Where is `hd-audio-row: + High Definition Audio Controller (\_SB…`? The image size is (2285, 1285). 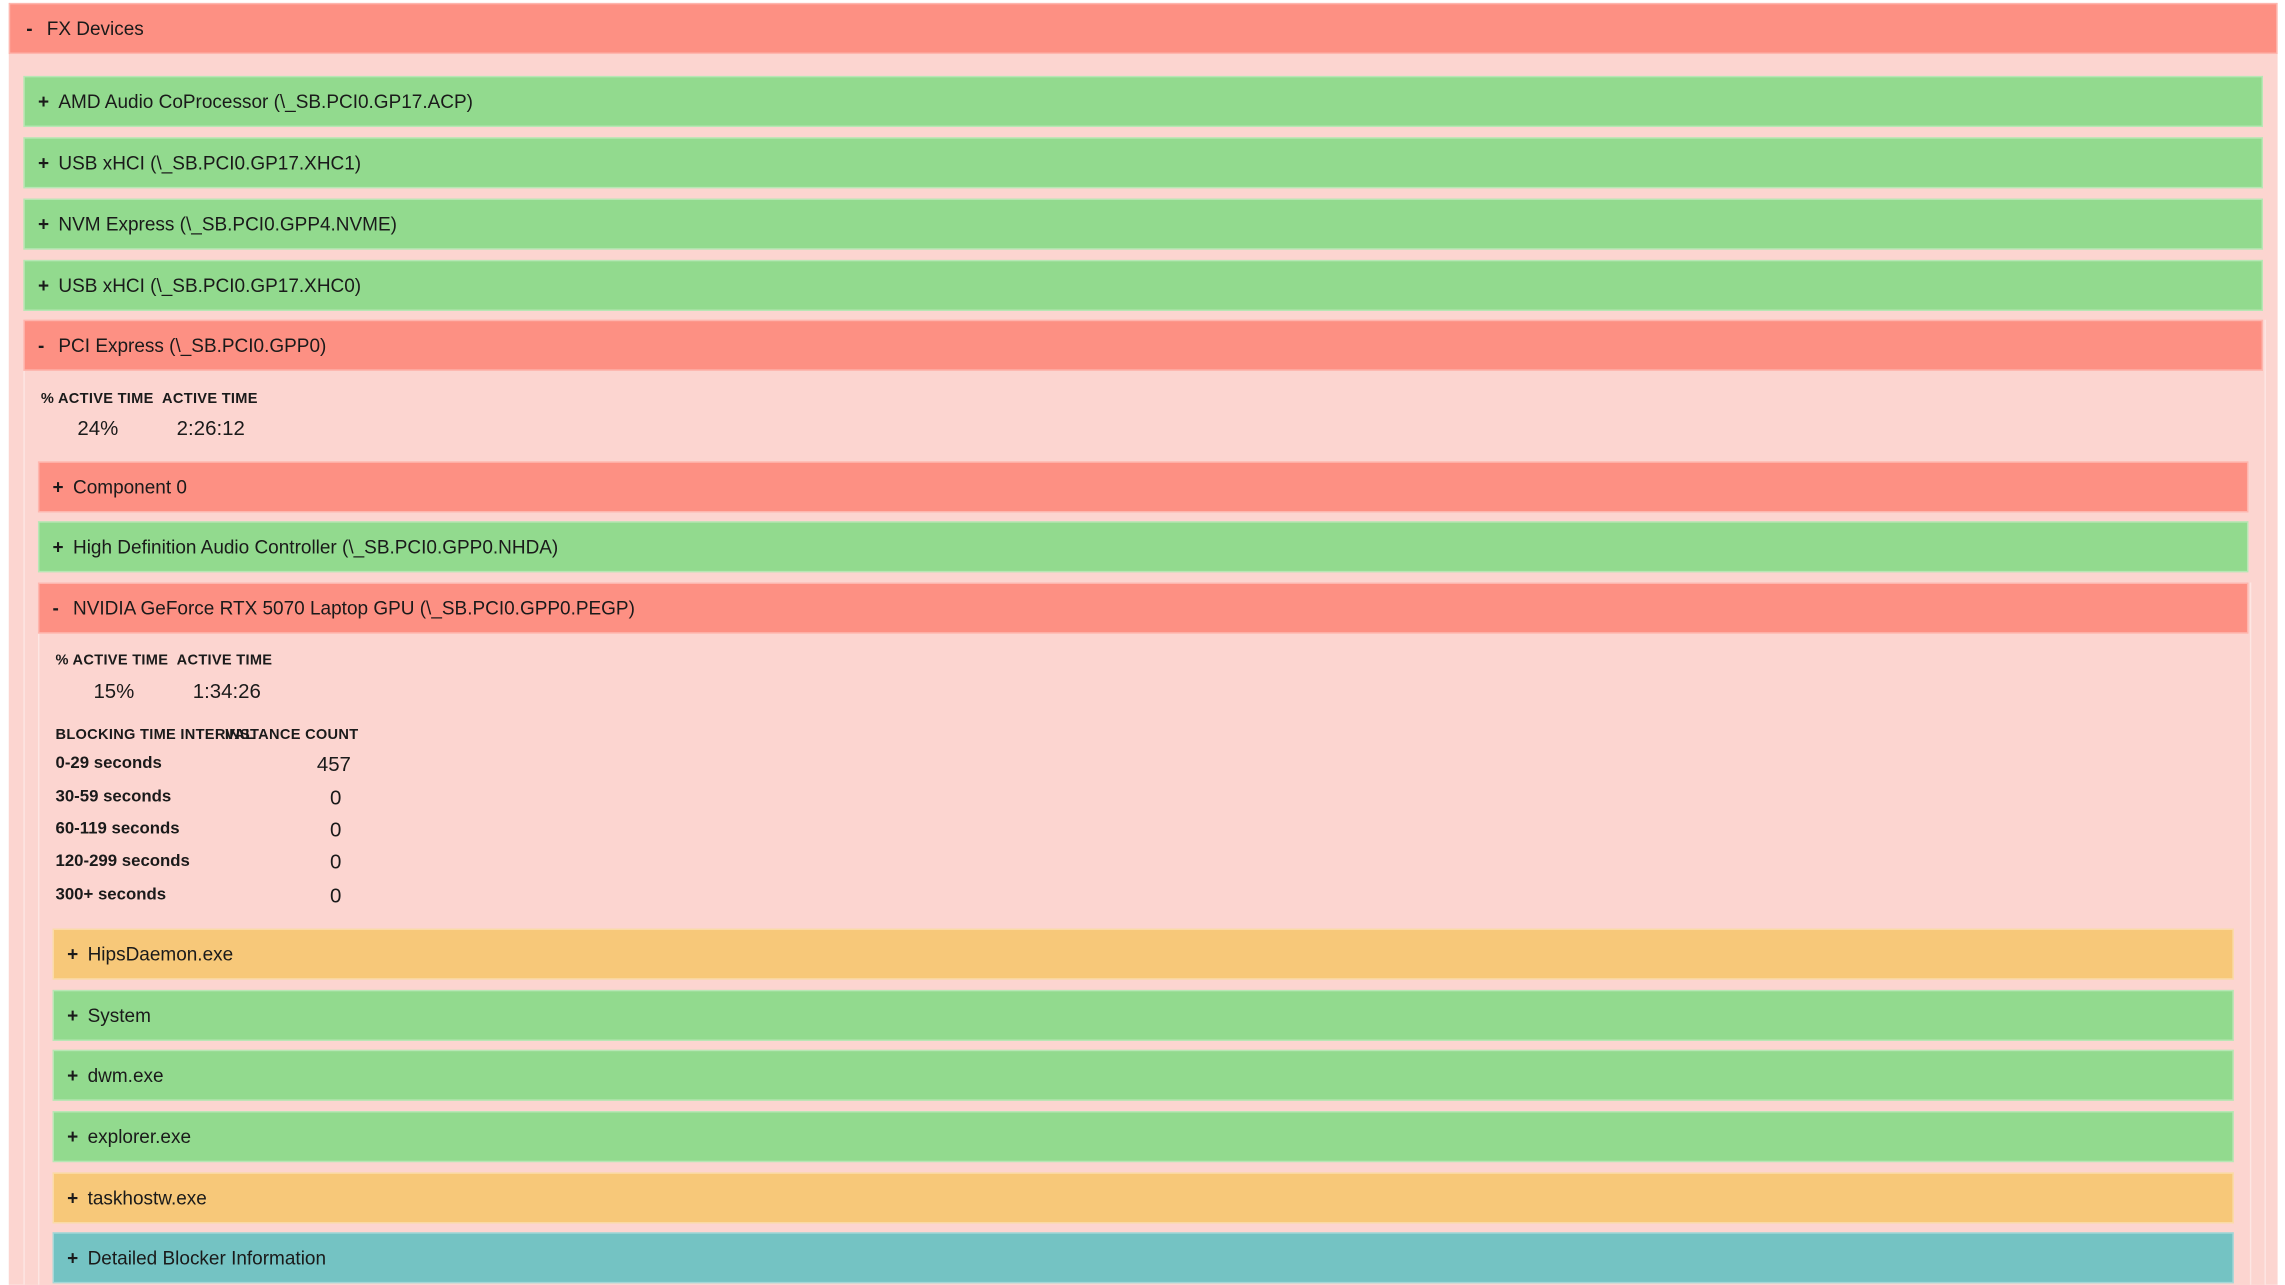
hd-audio-row: + High Definition Audio Controller (\_SB… is located at coordinates (1143, 547).